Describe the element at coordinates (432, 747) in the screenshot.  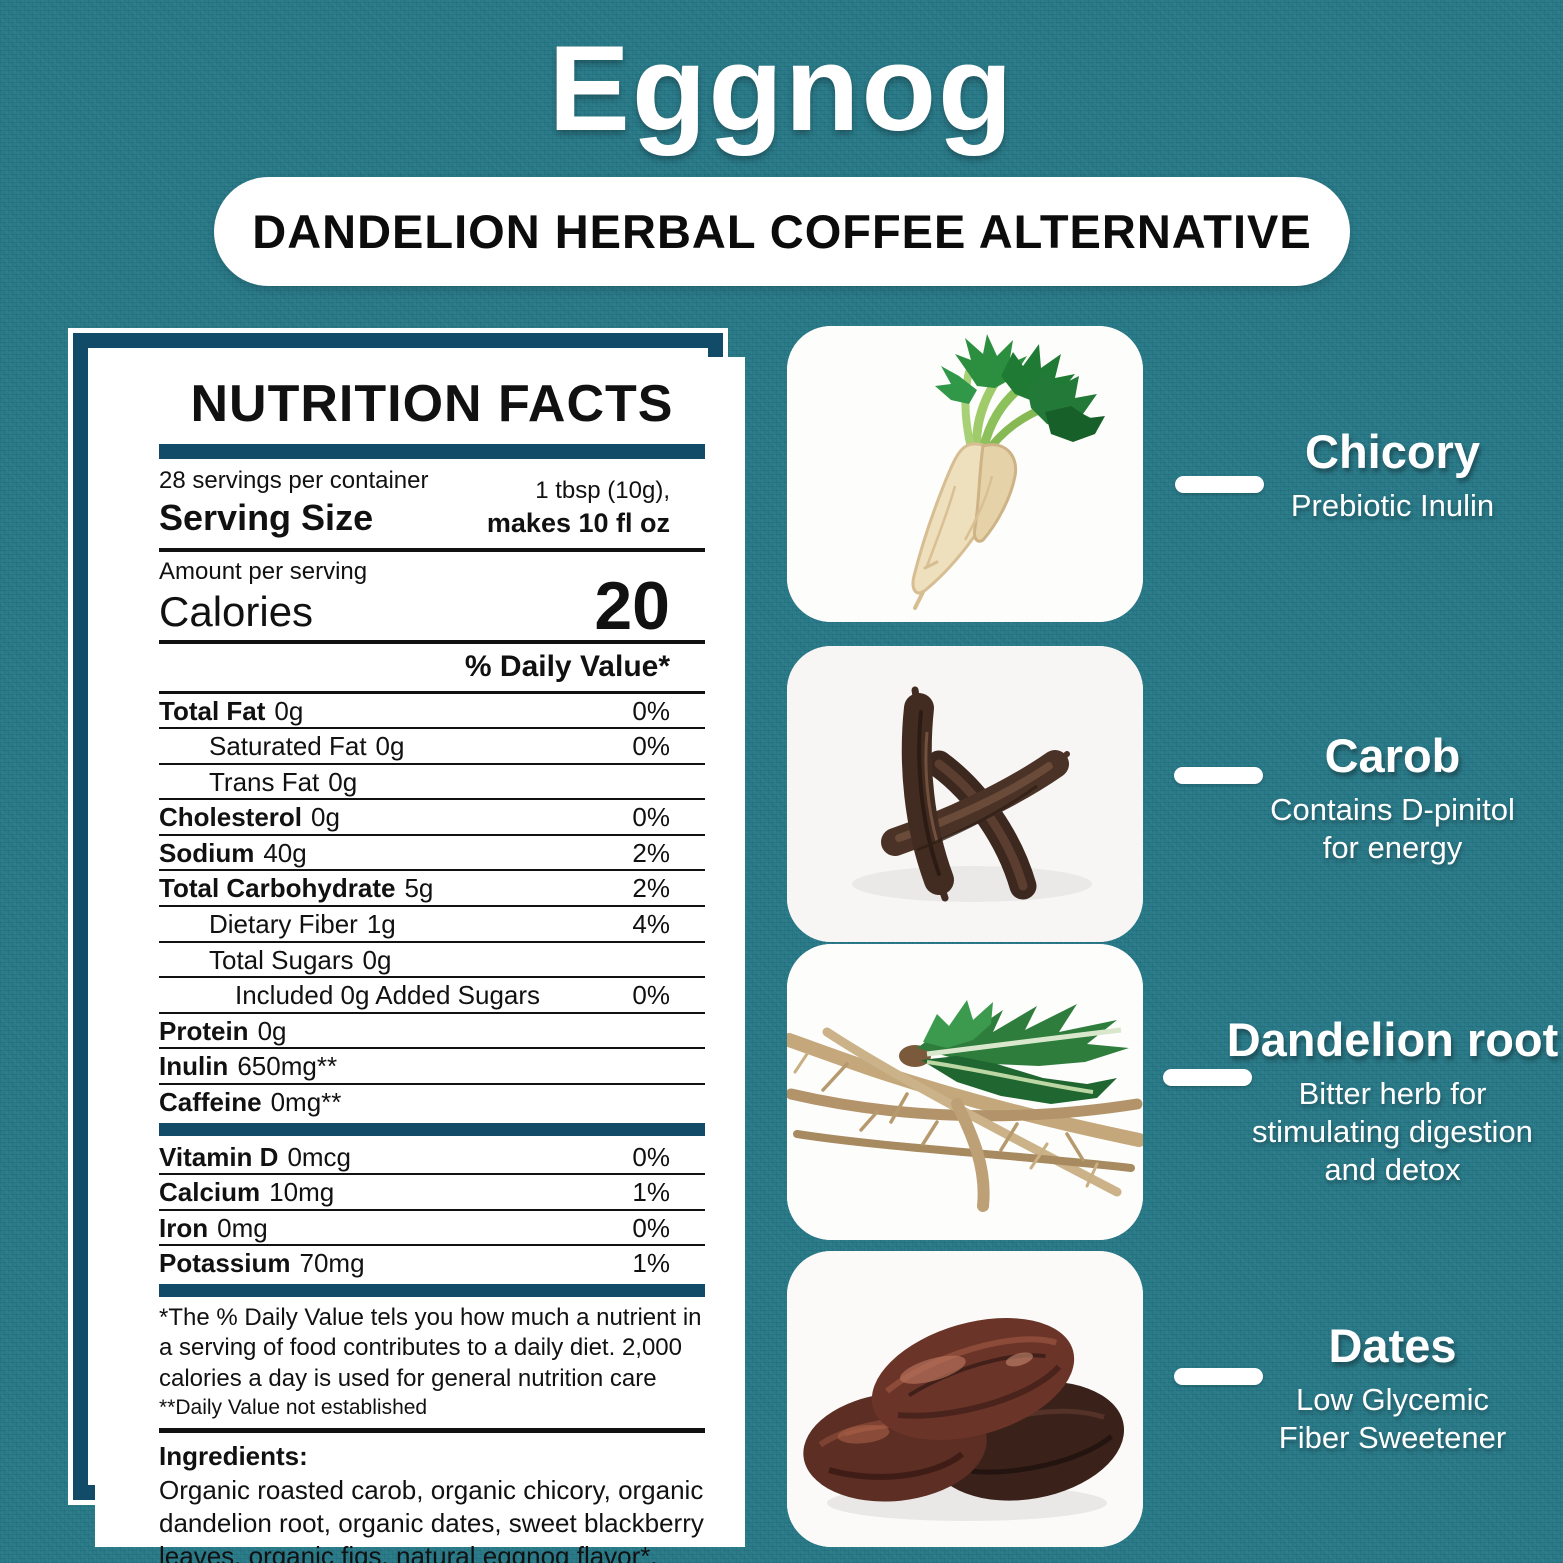
I see `nutrient-row-saturated-fat: Saturated Fat 0g 0%` at that location.